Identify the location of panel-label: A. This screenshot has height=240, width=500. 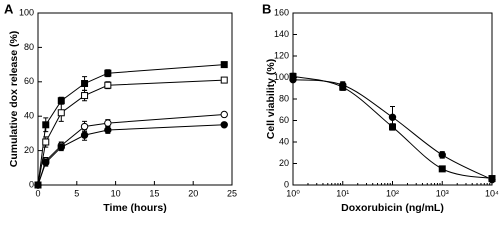
(9, 8).